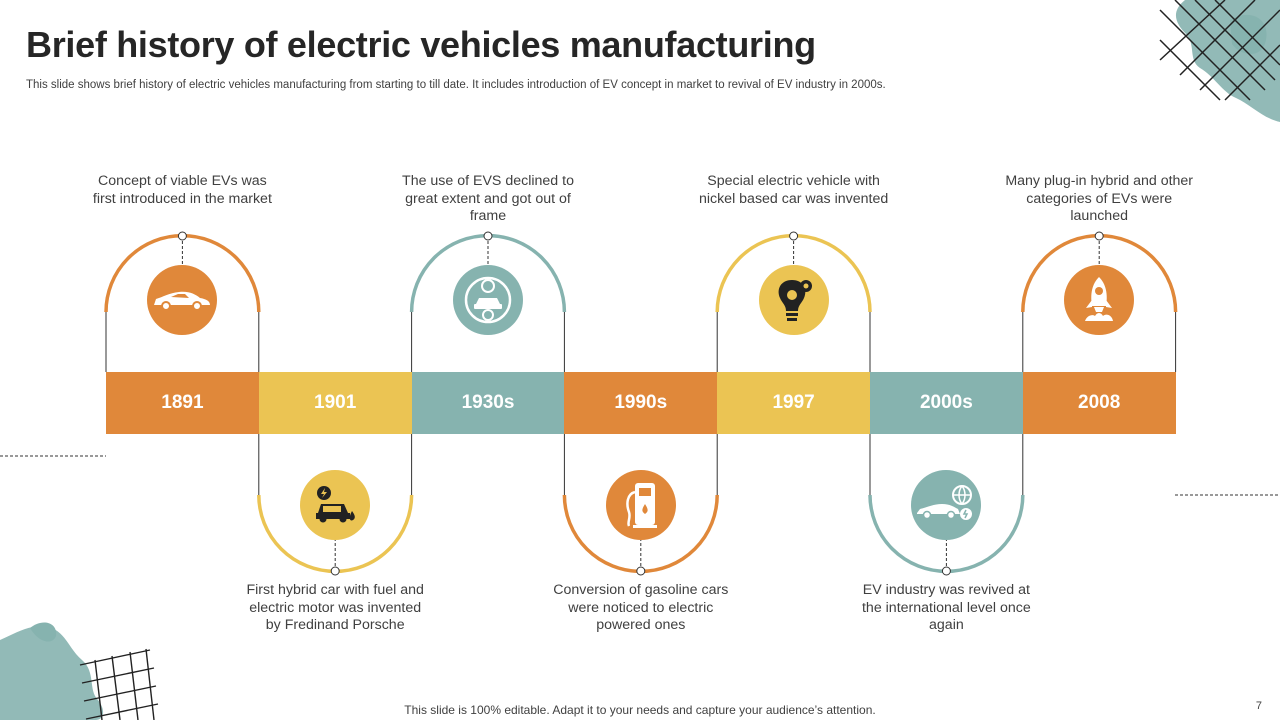  What do you see at coordinates (640, 505) in the screenshot?
I see `fuel-pump-icon` at bounding box center [640, 505].